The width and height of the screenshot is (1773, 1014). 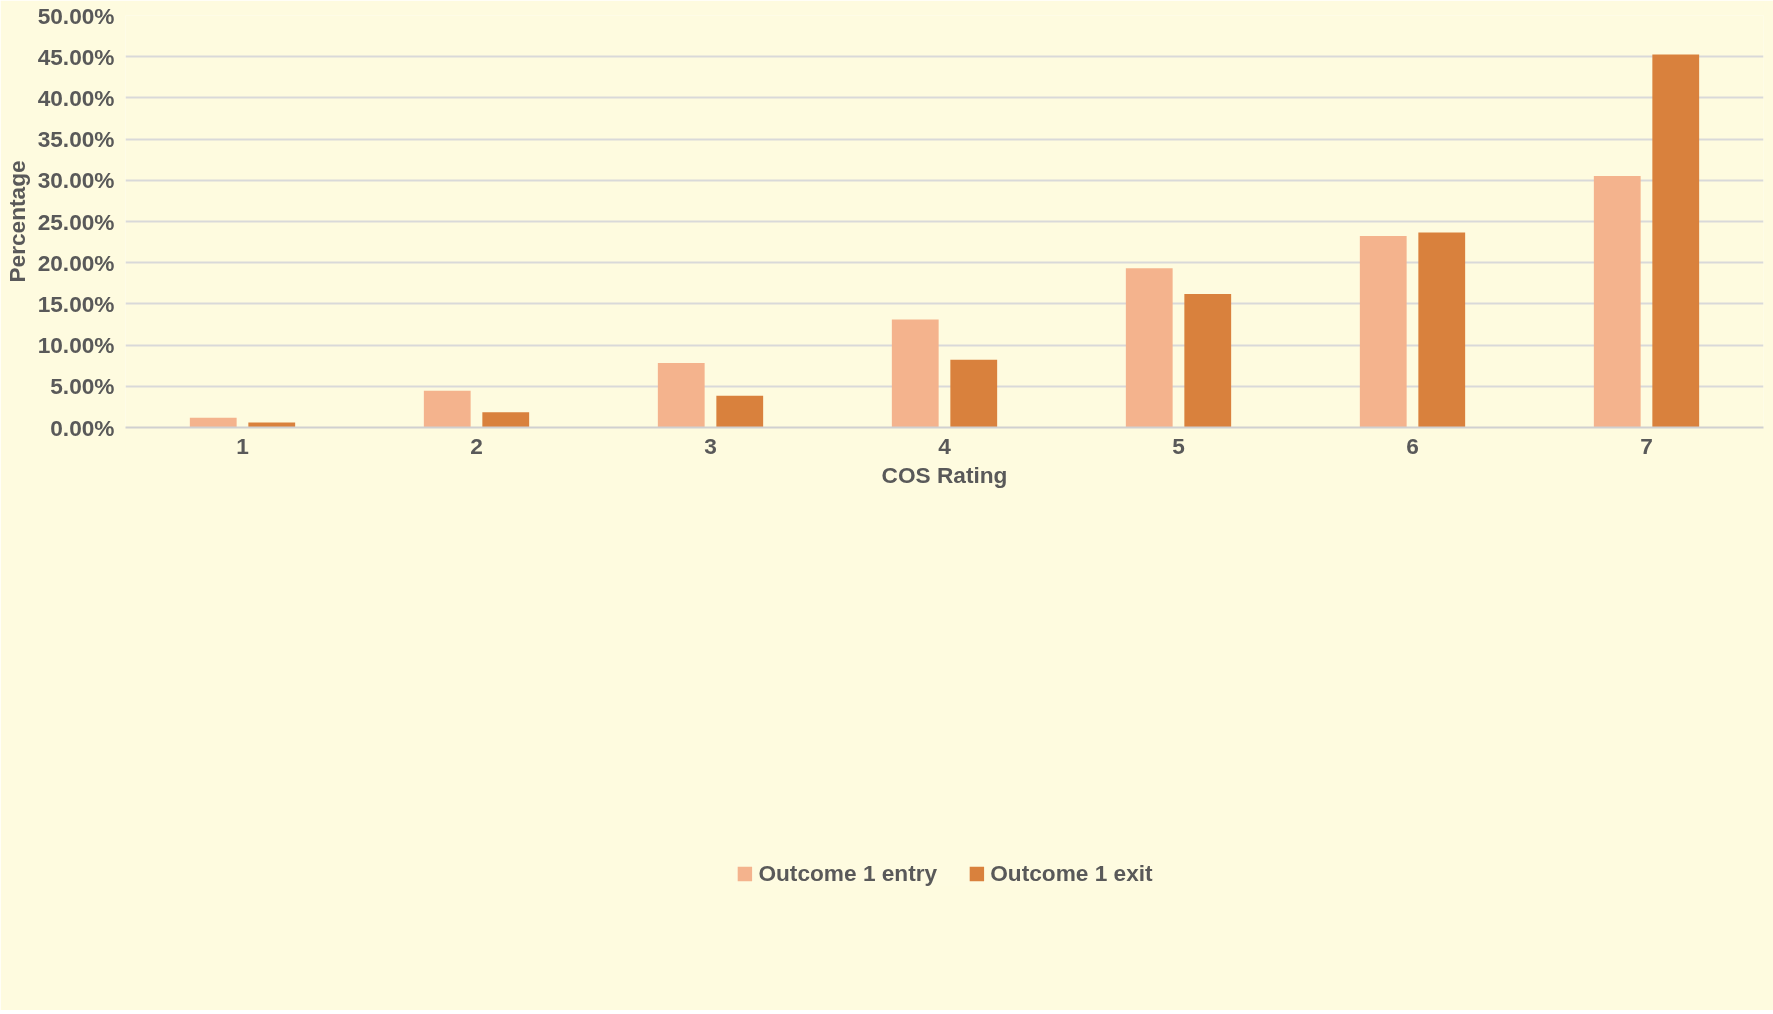 I want to click on y-tick-label: 5.00%, so click(x=82, y=386).